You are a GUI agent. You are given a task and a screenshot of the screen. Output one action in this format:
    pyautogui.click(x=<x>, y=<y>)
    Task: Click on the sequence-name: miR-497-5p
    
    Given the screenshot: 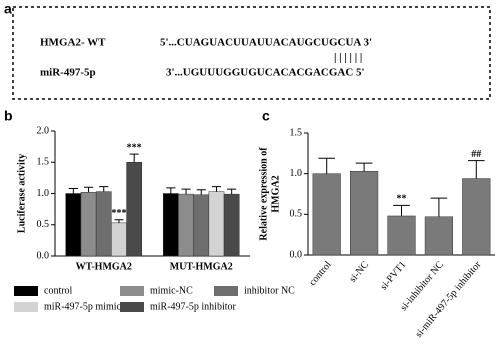 What is the action you would take?
    pyautogui.click(x=68, y=73)
    